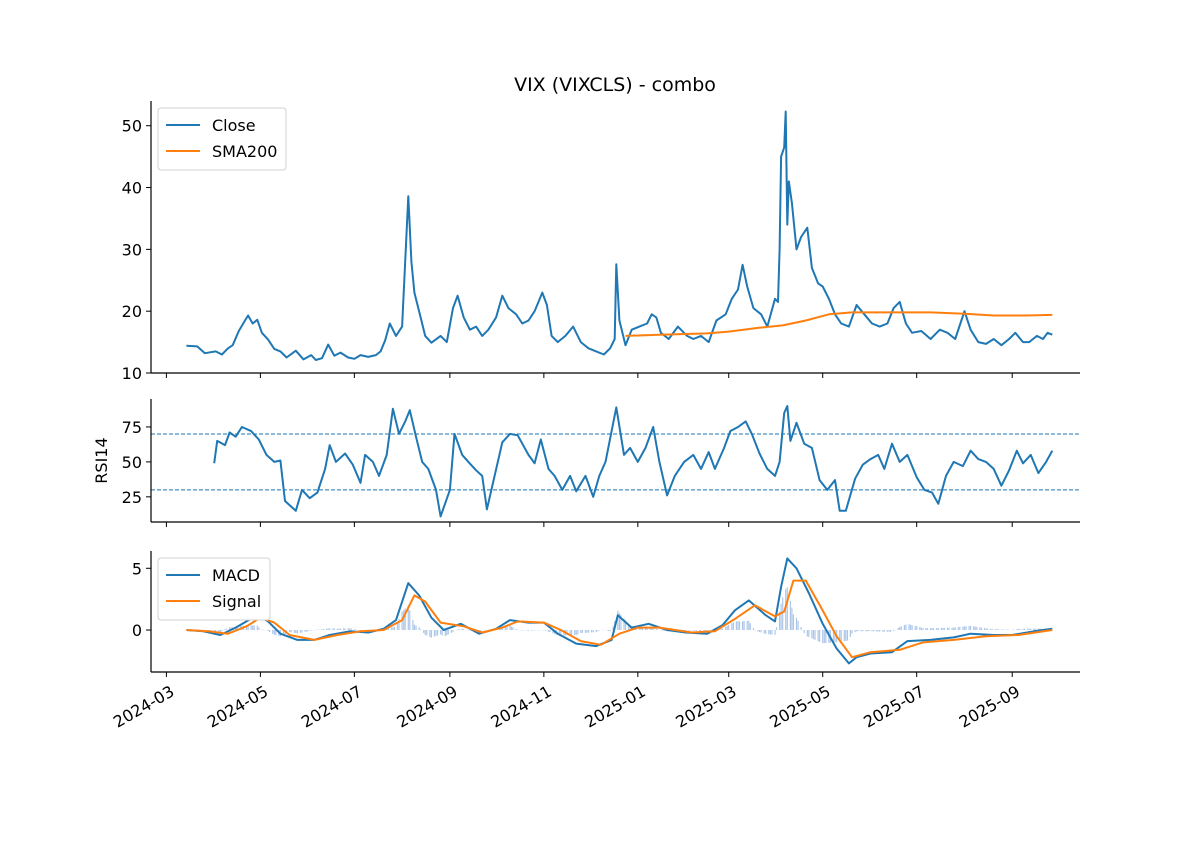 The width and height of the screenshot is (1200, 844). I want to click on series-line-rsi14, so click(633, 461).